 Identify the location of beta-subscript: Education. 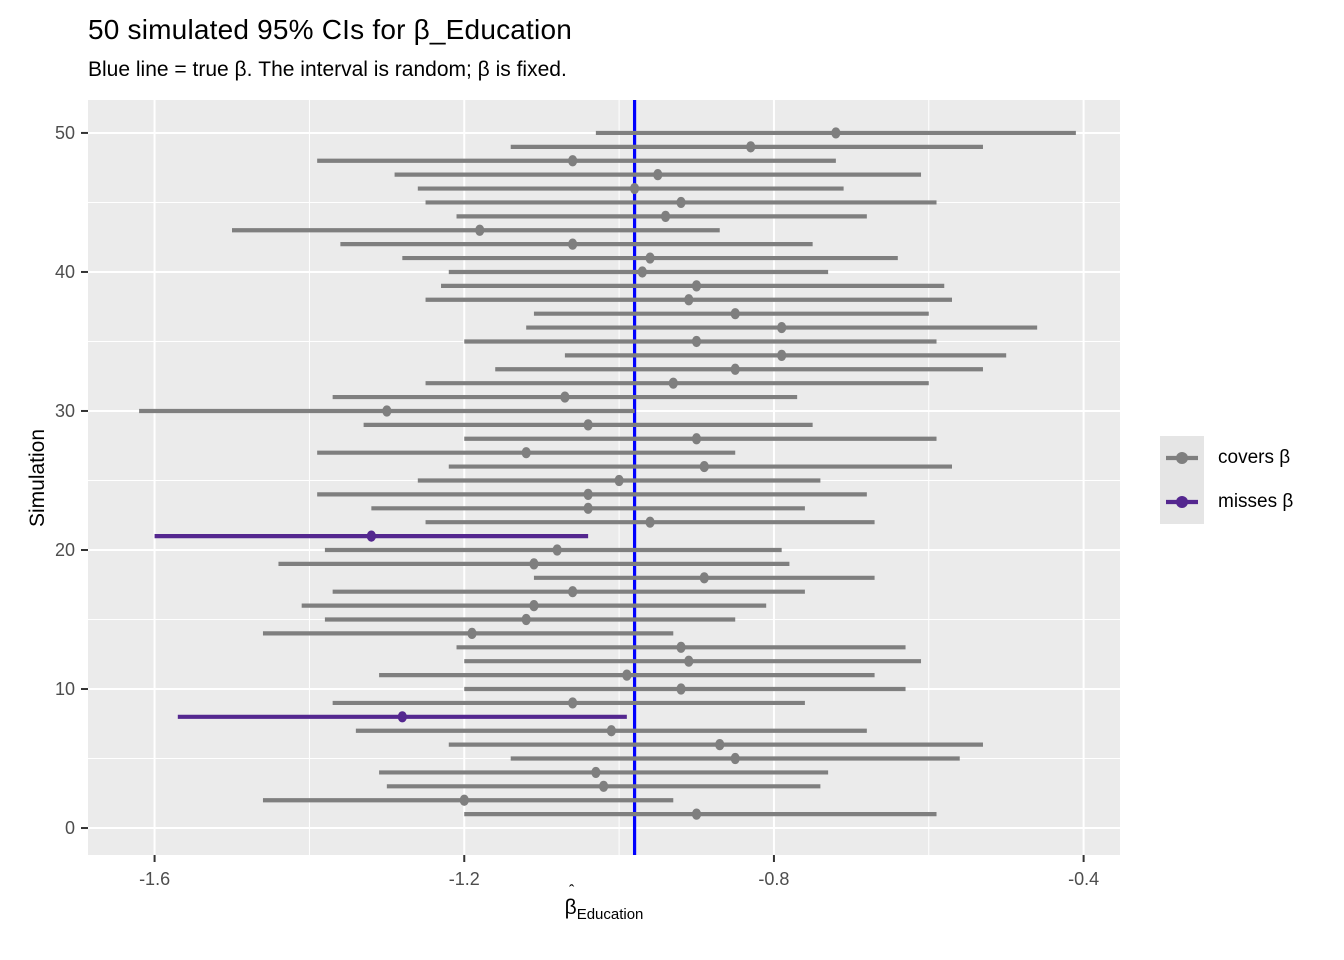
(610, 915).